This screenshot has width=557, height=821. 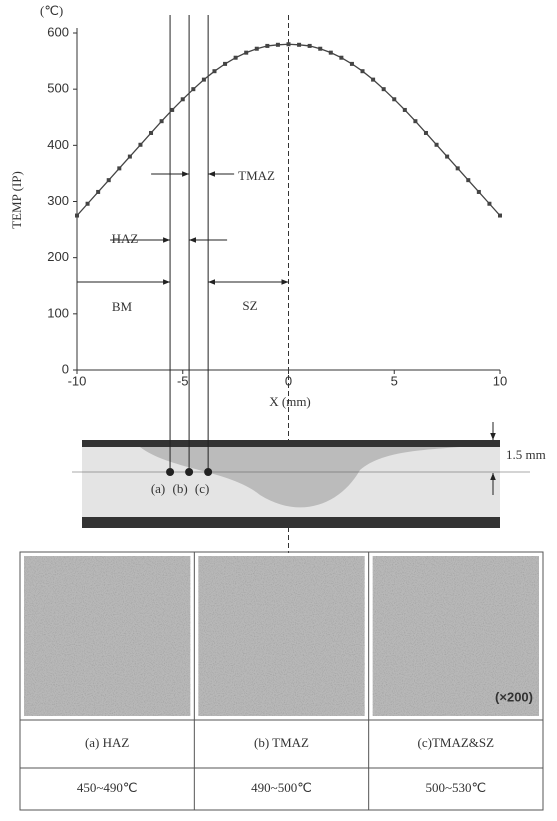 I want to click on zone-label: (c), so click(x=202, y=488).